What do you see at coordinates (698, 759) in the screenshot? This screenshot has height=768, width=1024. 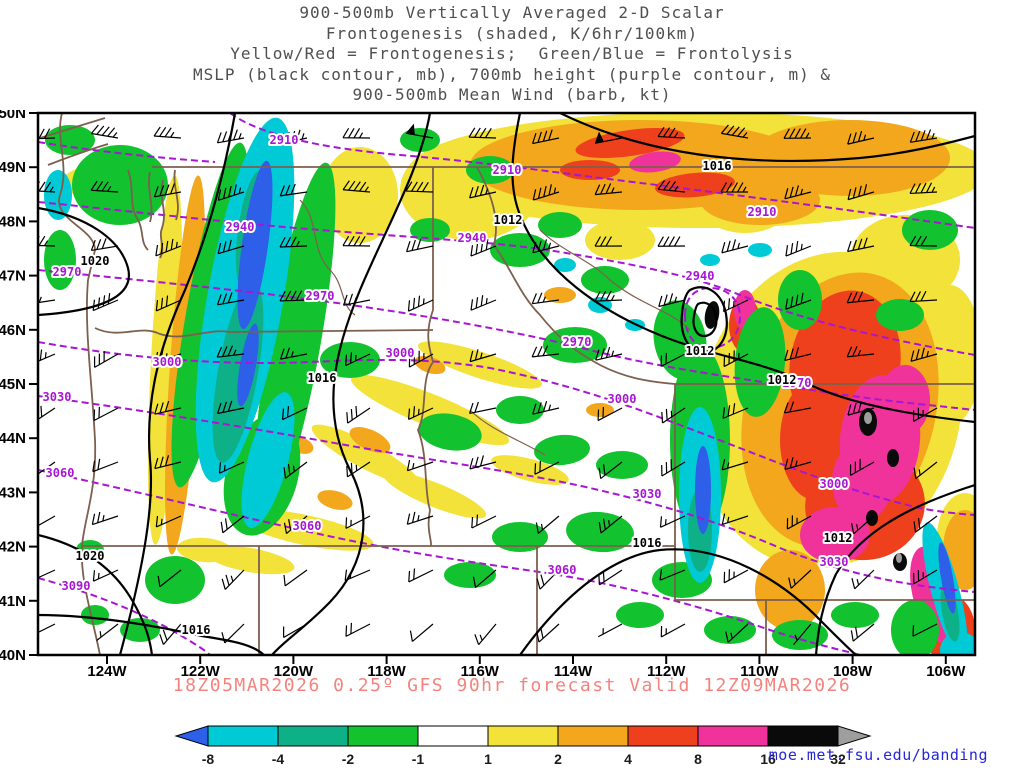 I see `svg-text: 8` at bounding box center [698, 759].